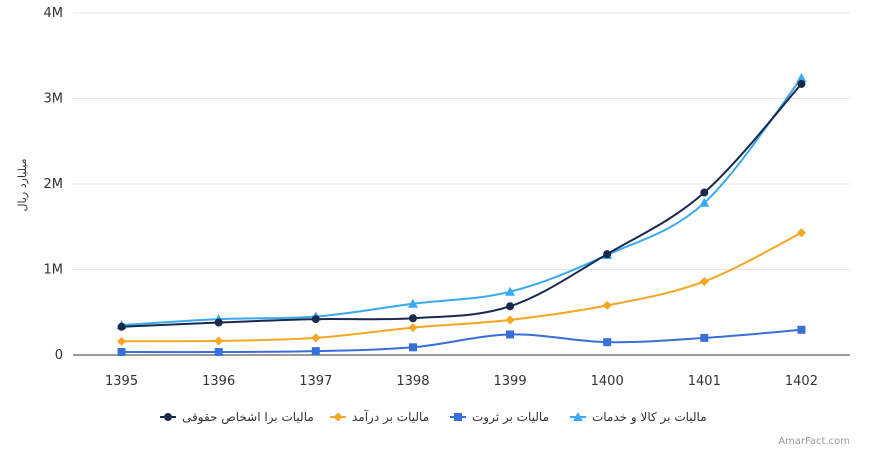  What do you see at coordinates (510, 381) in the screenshot?
I see `x-tick-label: 1399` at bounding box center [510, 381].